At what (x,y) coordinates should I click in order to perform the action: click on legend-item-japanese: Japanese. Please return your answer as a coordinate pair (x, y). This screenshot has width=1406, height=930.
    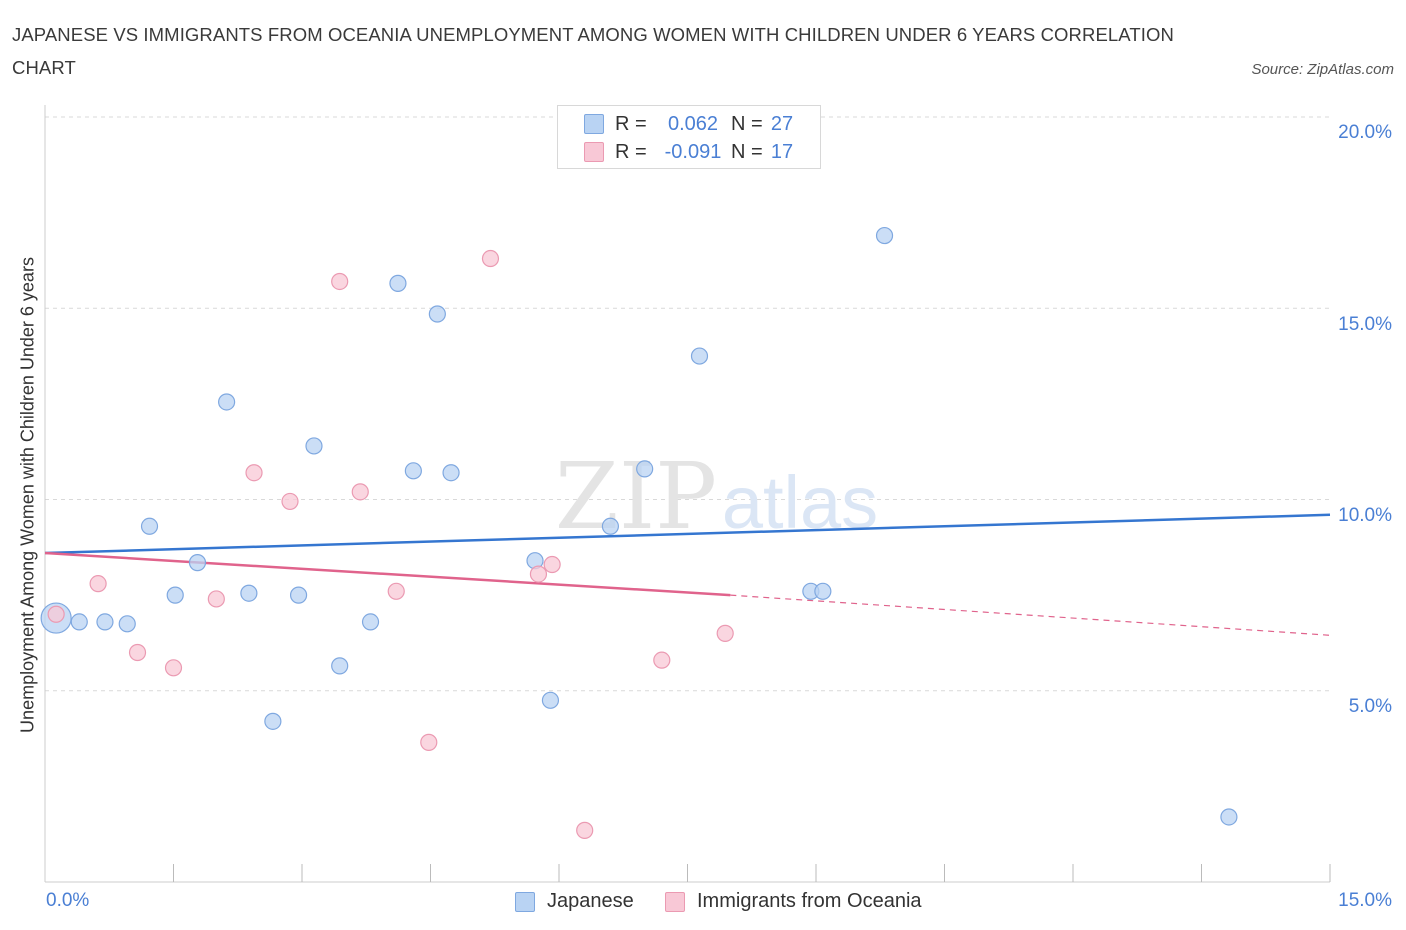
    Looking at the image, I should click on (574, 901).